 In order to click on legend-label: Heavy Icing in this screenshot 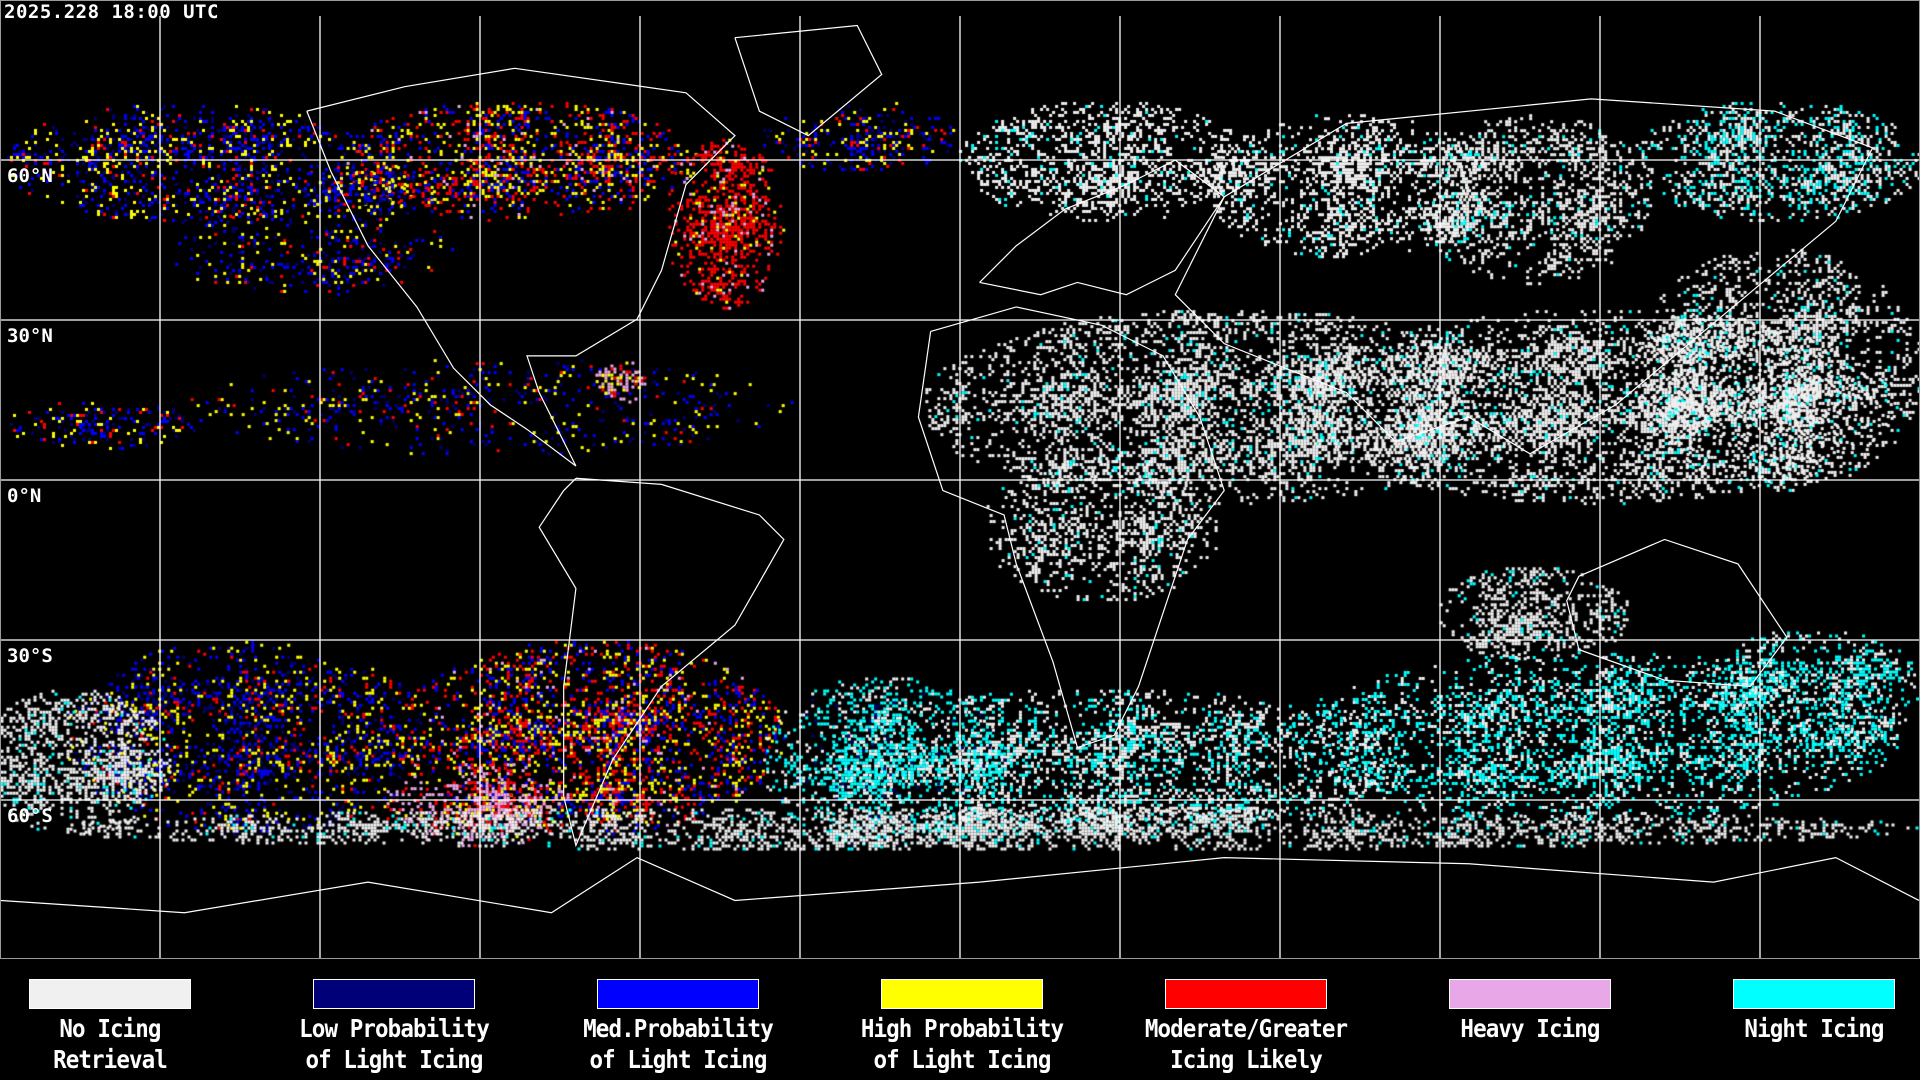, I will do `click(1530, 1028)`.